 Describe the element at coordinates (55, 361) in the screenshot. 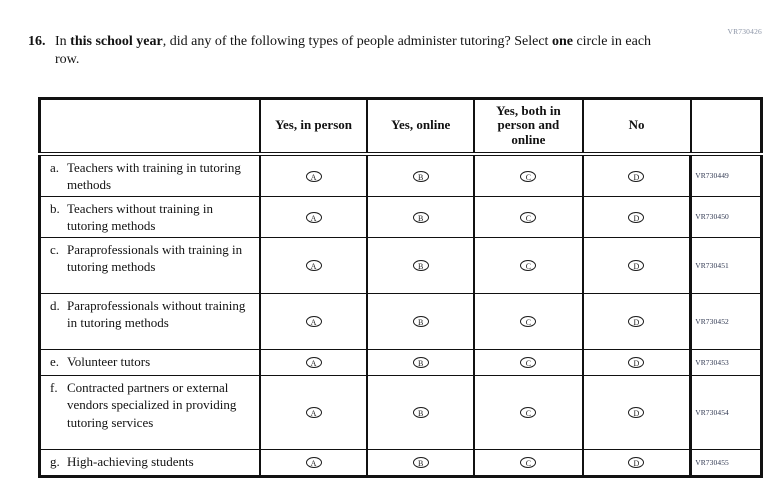

I see `row-letter: e.` at that location.